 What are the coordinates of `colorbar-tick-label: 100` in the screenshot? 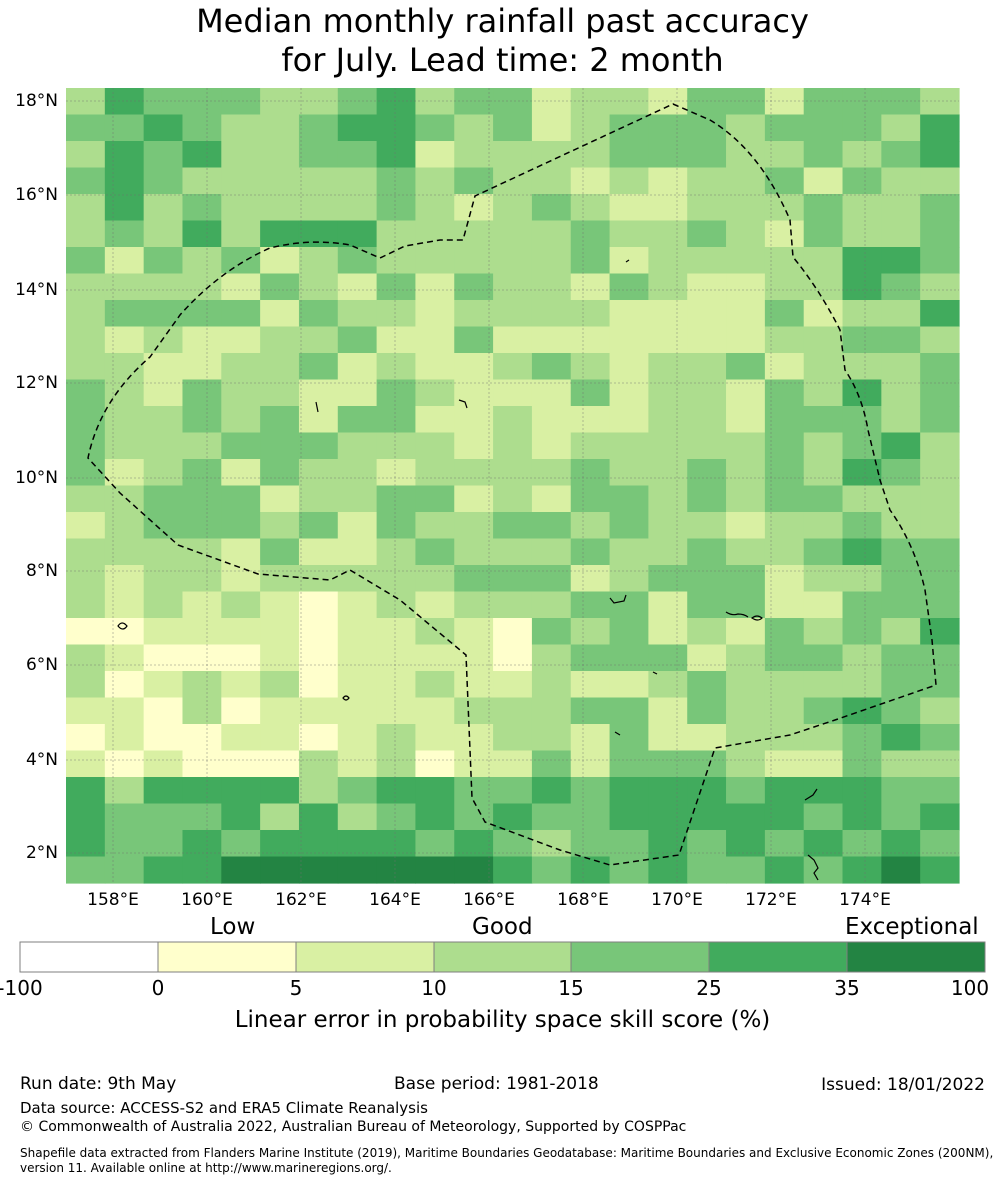 It's located at (970, 988).